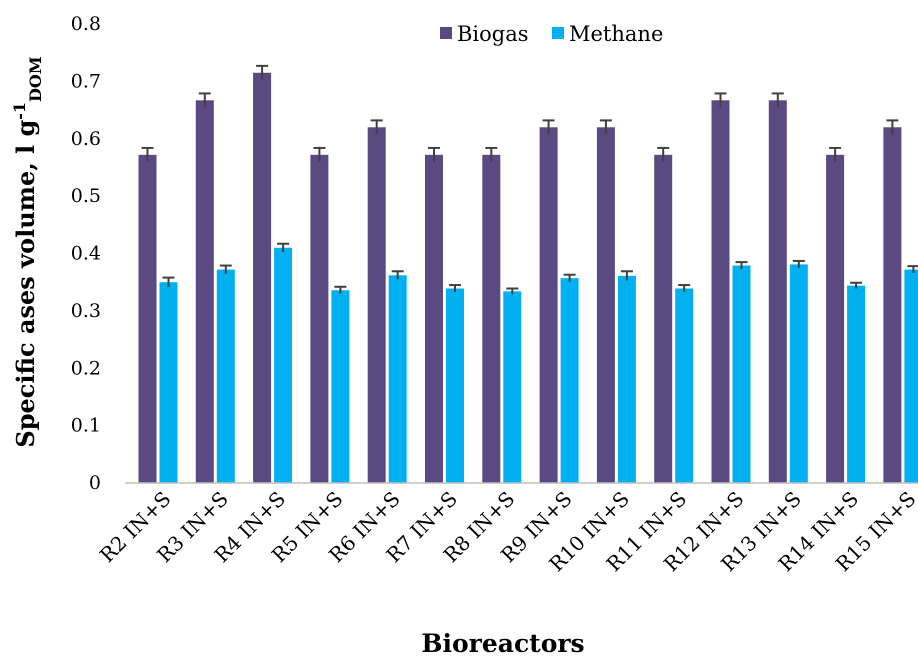 This screenshot has width=918, height=657. What do you see at coordinates (86, 426) in the screenshot?
I see `y-tick-label: 0.1` at bounding box center [86, 426].